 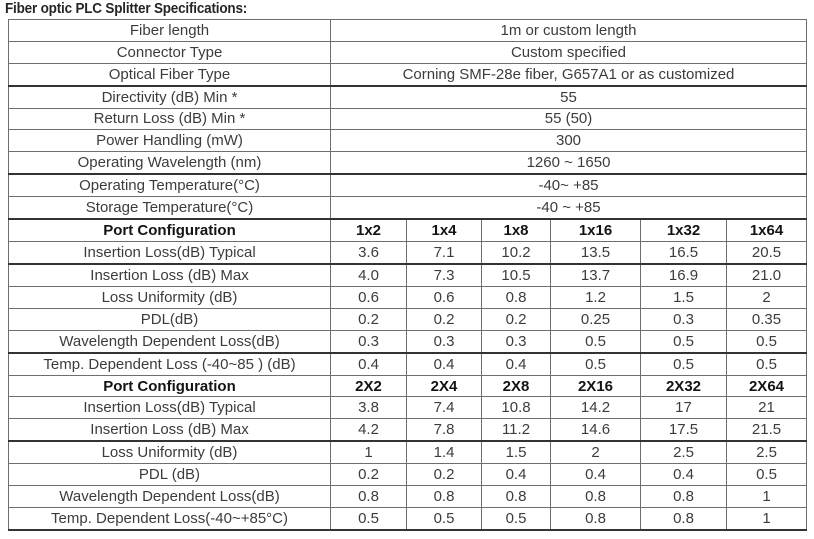 What do you see at coordinates (169, 119) in the screenshot?
I see `spec-label: Return Loss (dB) Min *` at bounding box center [169, 119].